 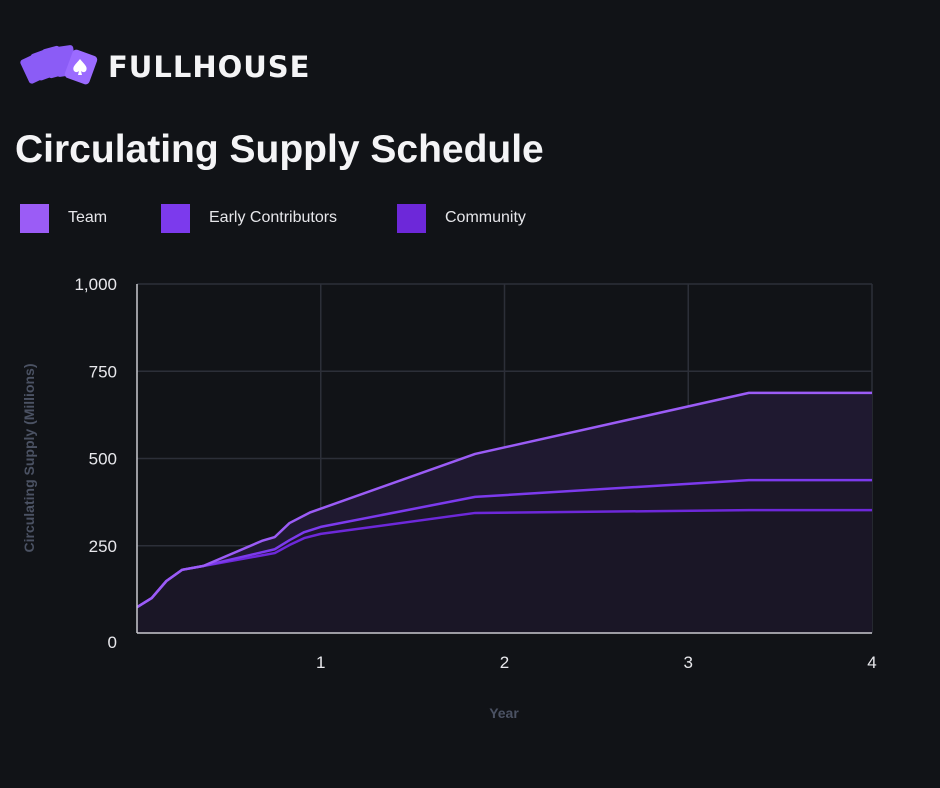 What do you see at coordinates (34, 218) in the screenshot?
I see `legend-swatch-team` at bounding box center [34, 218].